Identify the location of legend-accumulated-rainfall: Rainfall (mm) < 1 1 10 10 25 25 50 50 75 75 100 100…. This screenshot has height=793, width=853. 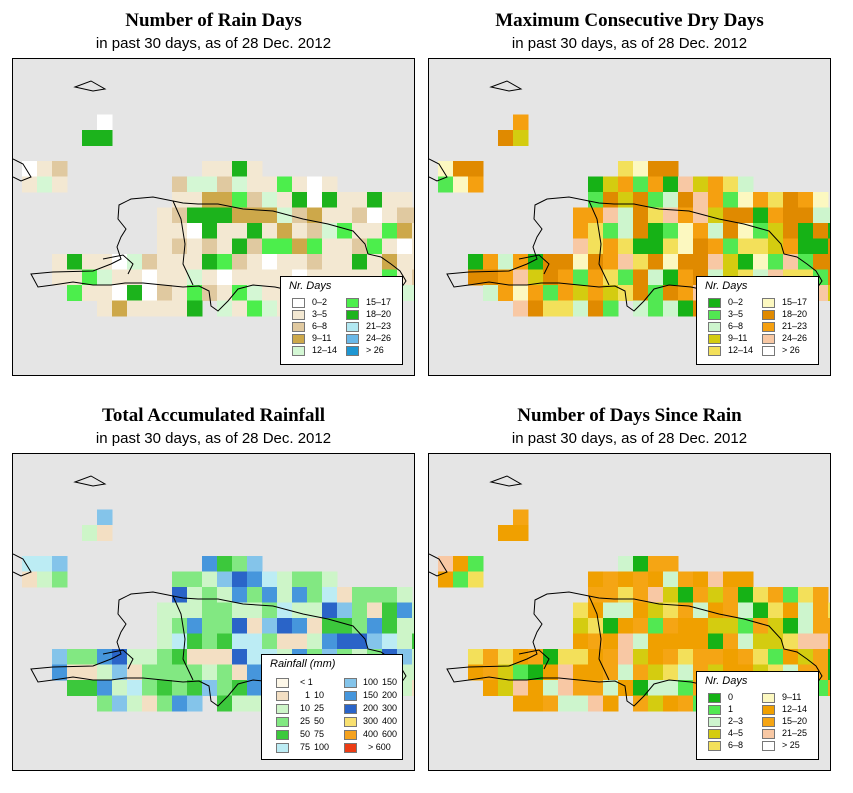
(332, 707).